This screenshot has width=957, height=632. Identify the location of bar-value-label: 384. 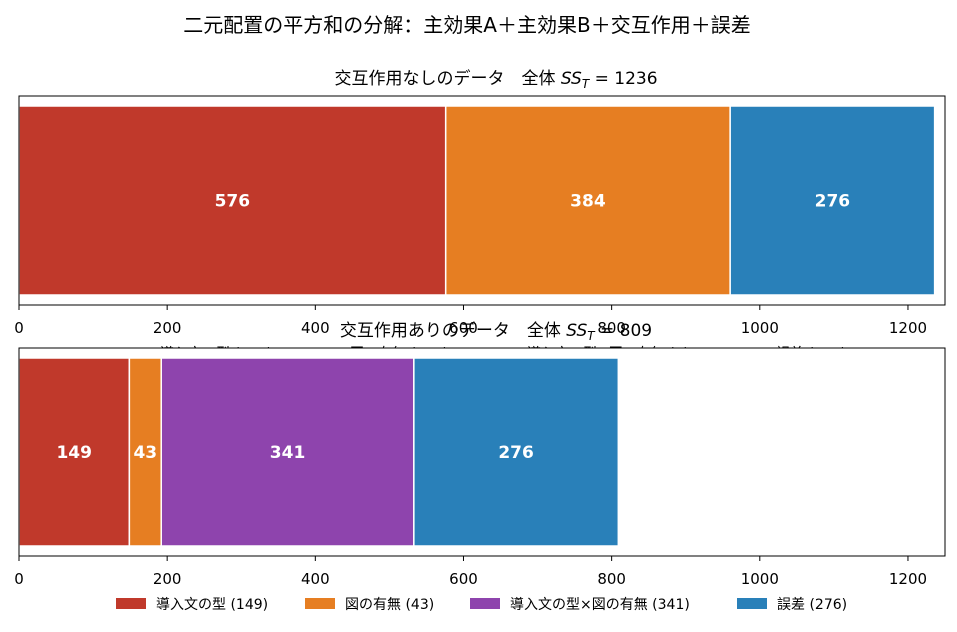
(588, 202).